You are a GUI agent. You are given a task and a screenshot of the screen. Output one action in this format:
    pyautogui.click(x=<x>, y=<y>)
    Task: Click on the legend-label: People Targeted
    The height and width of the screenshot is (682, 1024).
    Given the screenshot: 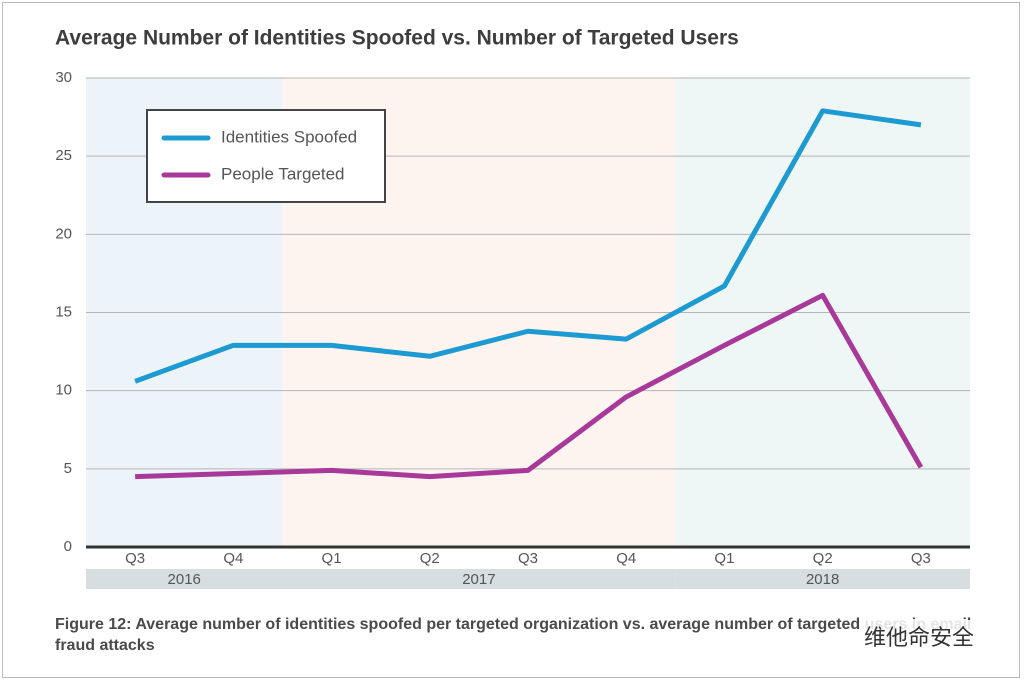 What is the action you would take?
    pyautogui.click(x=283, y=173)
    